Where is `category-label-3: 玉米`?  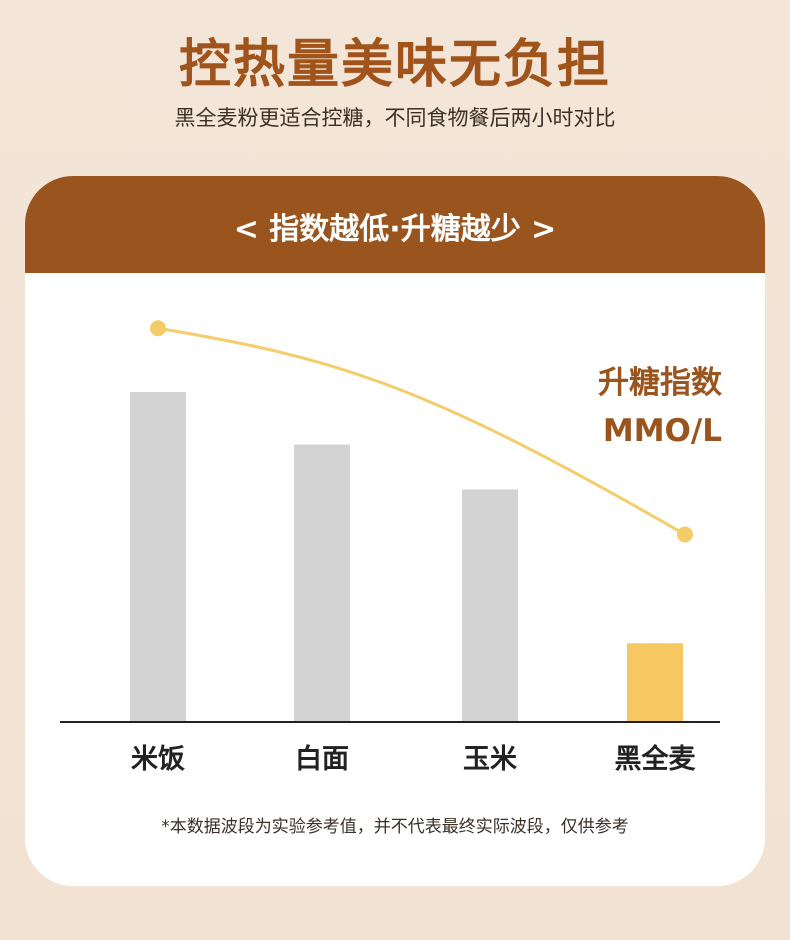
category-label-3: 玉米 is located at coordinates (490, 759).